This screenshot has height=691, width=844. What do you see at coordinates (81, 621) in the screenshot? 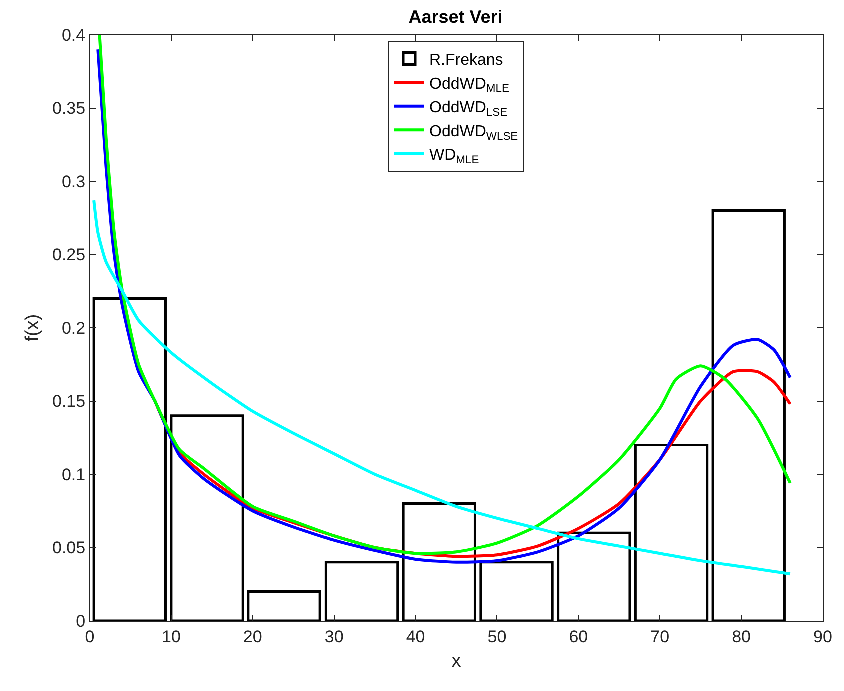
I see `y-tick-label: 0` at bounding box center [81, 621].